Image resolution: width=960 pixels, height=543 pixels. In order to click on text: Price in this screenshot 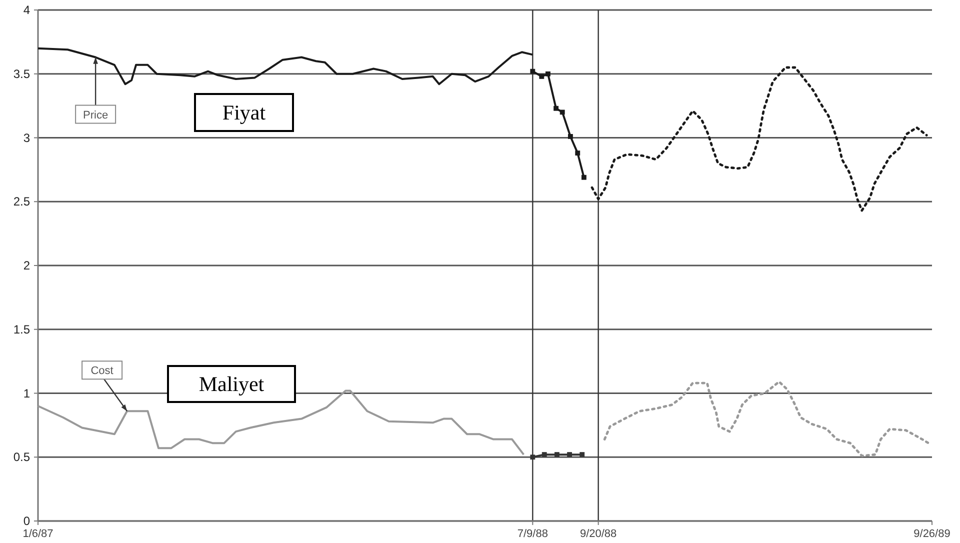, I will do `click(95, 115)`.